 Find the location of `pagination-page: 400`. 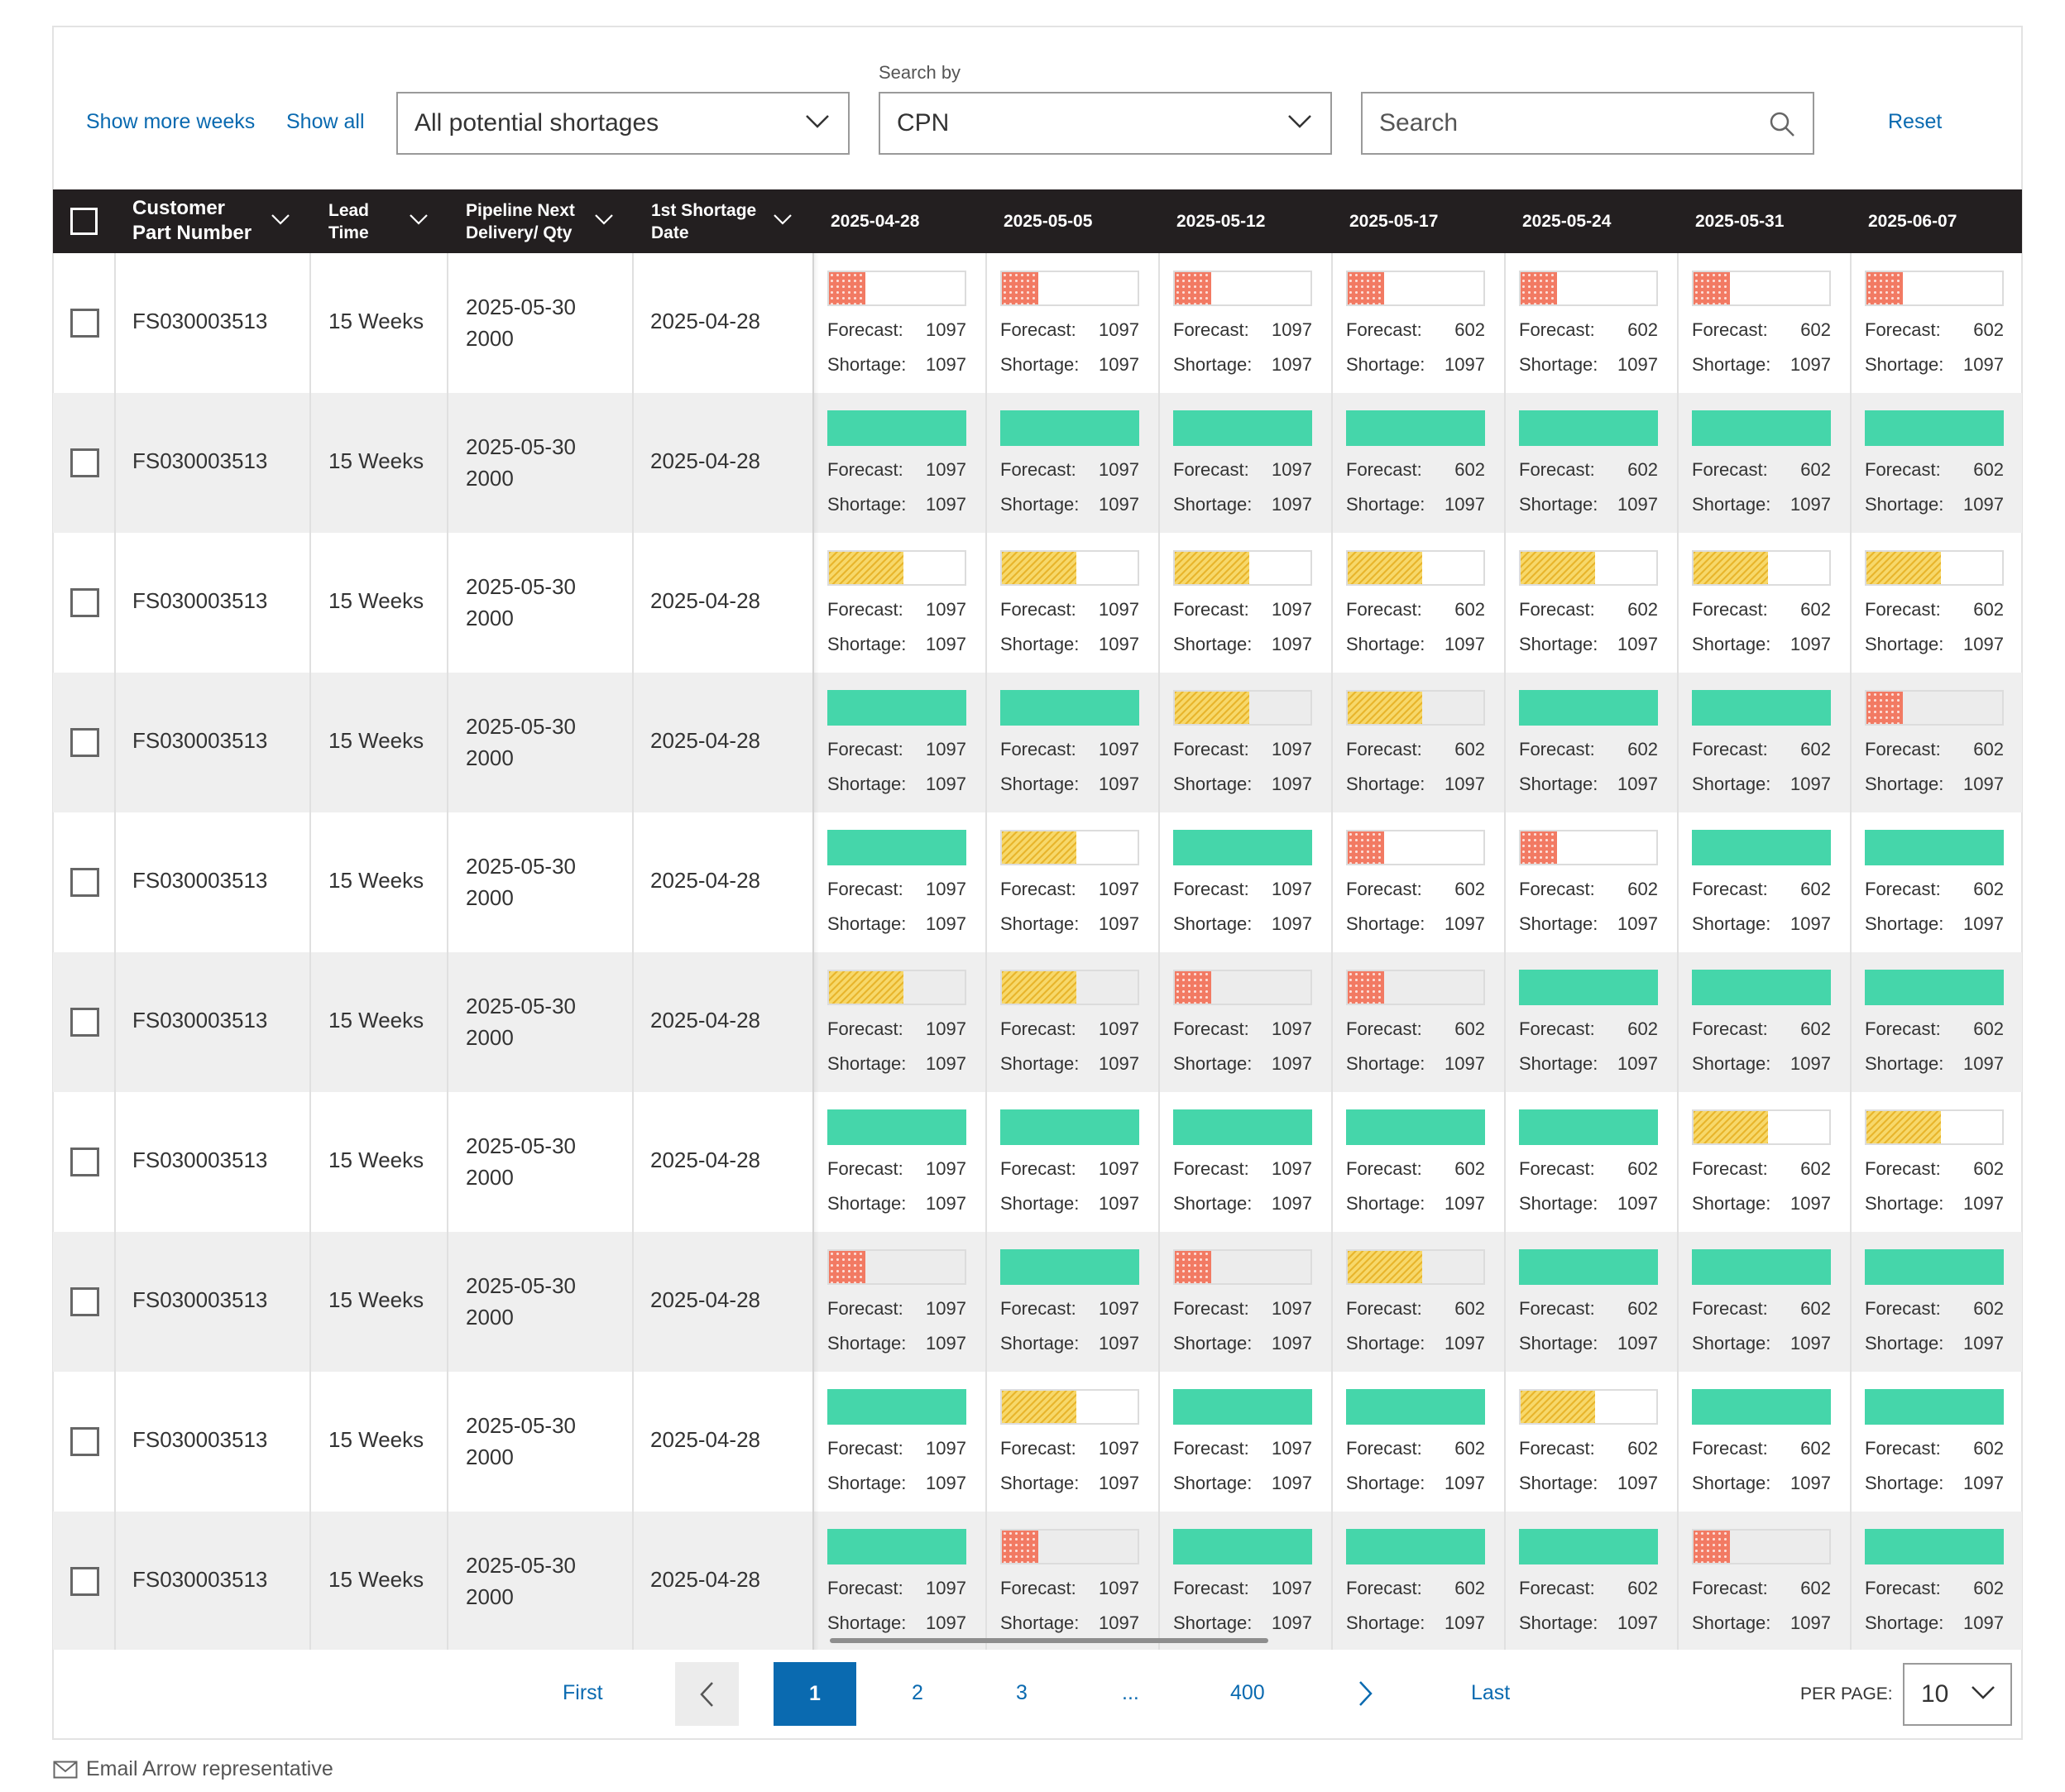

pagination-page: 400 is located at coordinates (1247, 1692).